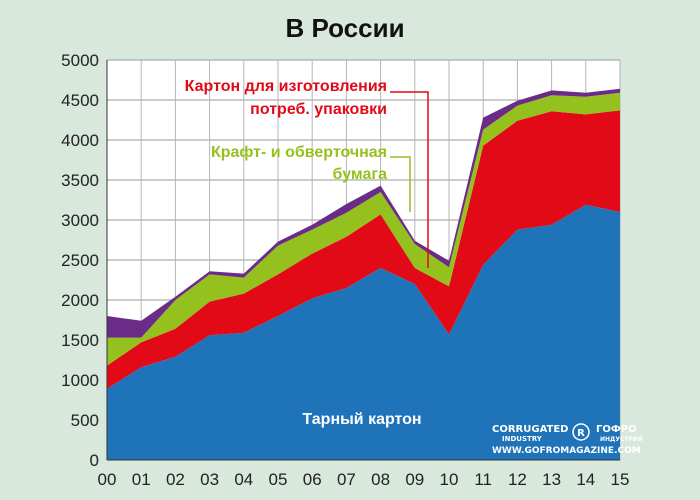 Image resolution: width=700 pixels, height=500 pixels. Describe the element at coordinates (299, 152) in the screenshot. I see `annotation-kraft-paper-line1: Крафт- и обверточная` at that location.